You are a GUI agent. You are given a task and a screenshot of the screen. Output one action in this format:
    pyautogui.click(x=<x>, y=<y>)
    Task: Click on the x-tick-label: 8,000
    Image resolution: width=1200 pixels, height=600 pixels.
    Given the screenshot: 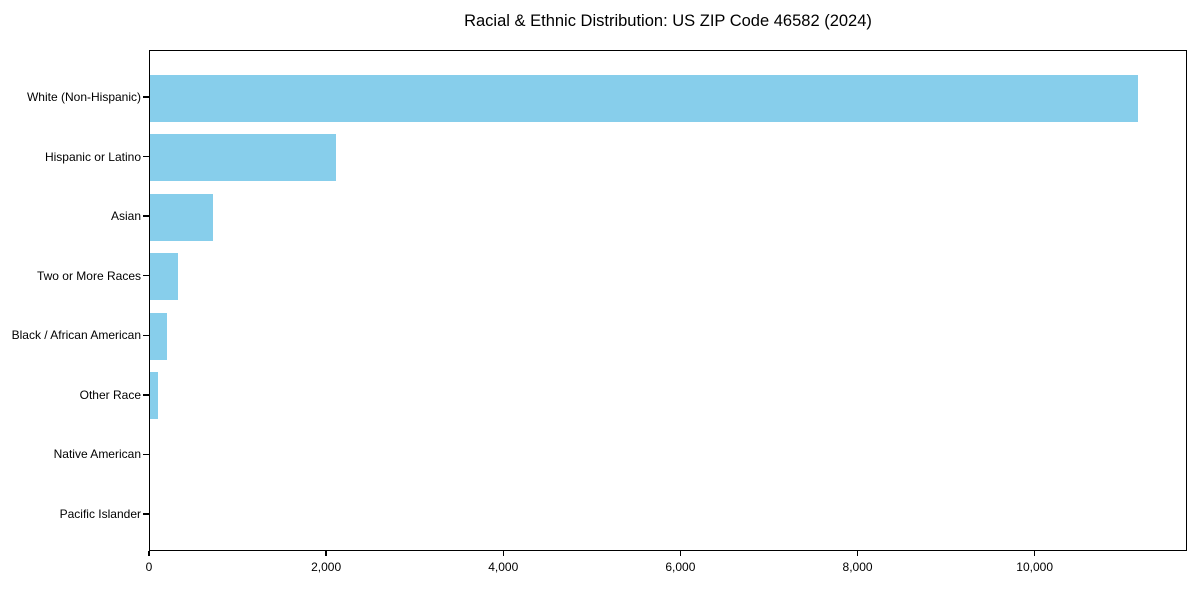 What is the action you would take?
    pyautogui.click(x=857, y=567)
    